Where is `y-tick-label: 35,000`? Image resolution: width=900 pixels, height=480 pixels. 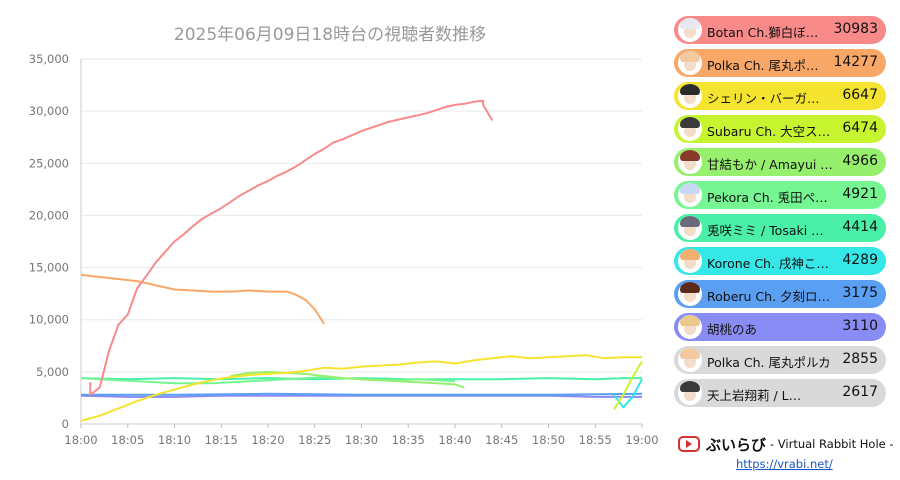 y-tick-label: 35,000 is located at coordinates (49, 59).